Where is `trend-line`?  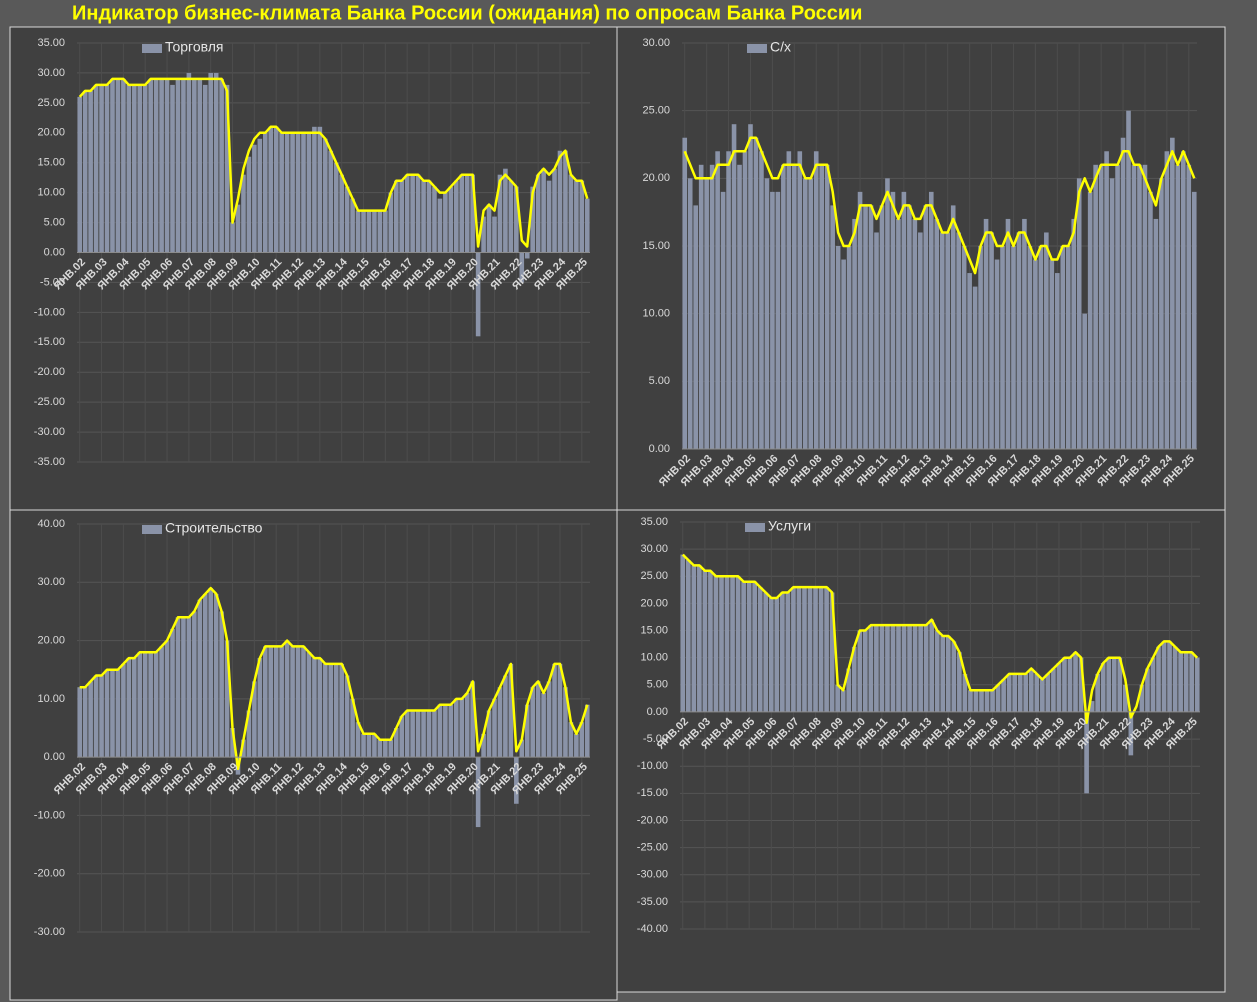 trend-line is located at coordinates (333, 162).